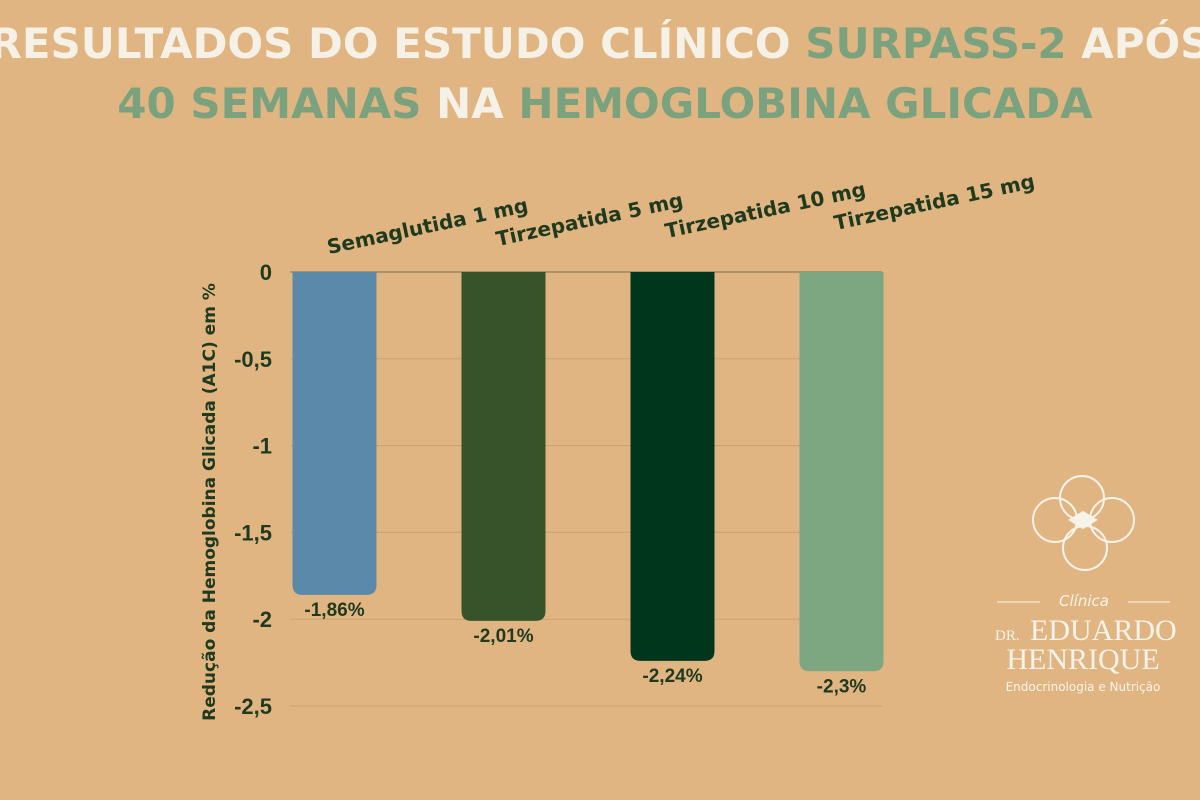  What do you see at coordinates (269, 103) in the screenshot?
I see `title-part: 40 SEMANAS` at bounding box center [269, 103].